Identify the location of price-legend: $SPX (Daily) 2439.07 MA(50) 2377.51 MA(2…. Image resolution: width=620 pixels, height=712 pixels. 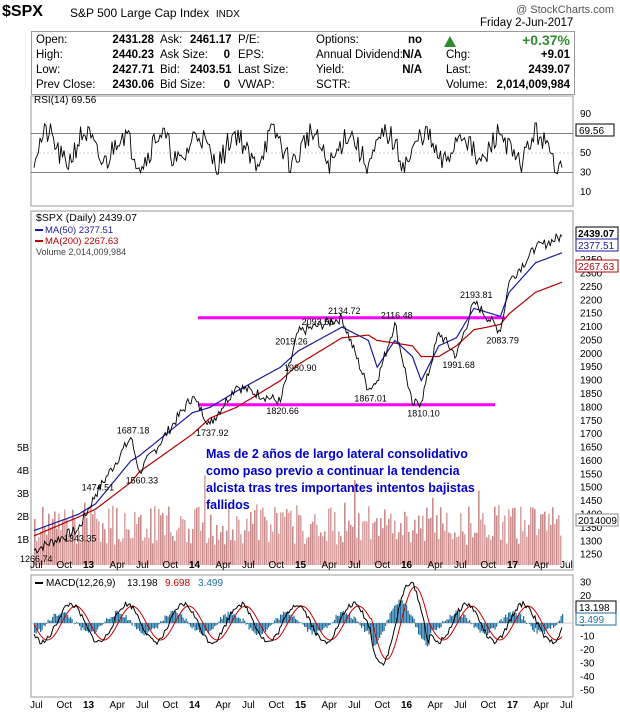
(86, 234).